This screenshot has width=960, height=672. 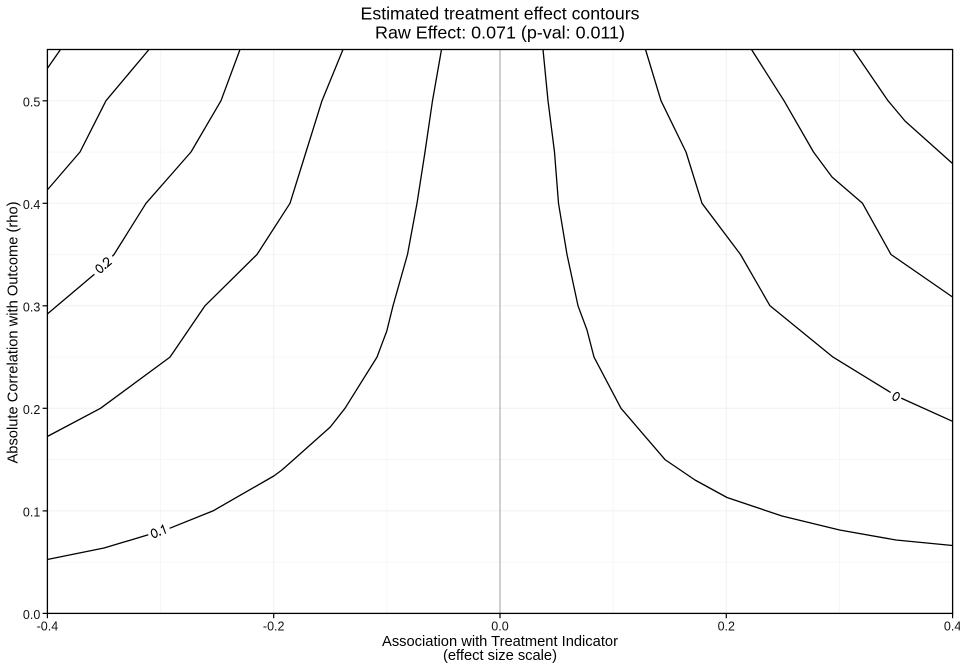 I want to click on svg-text:Absolute Correlation with Outc: Absolute Correlation with Outcome (rho), so click(x=14, y=332).